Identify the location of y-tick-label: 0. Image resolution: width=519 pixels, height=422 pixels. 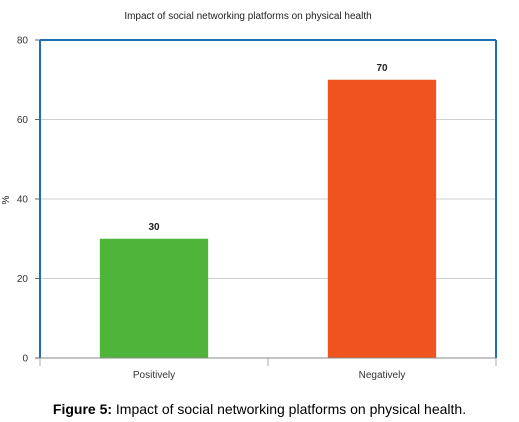
(25, 359).